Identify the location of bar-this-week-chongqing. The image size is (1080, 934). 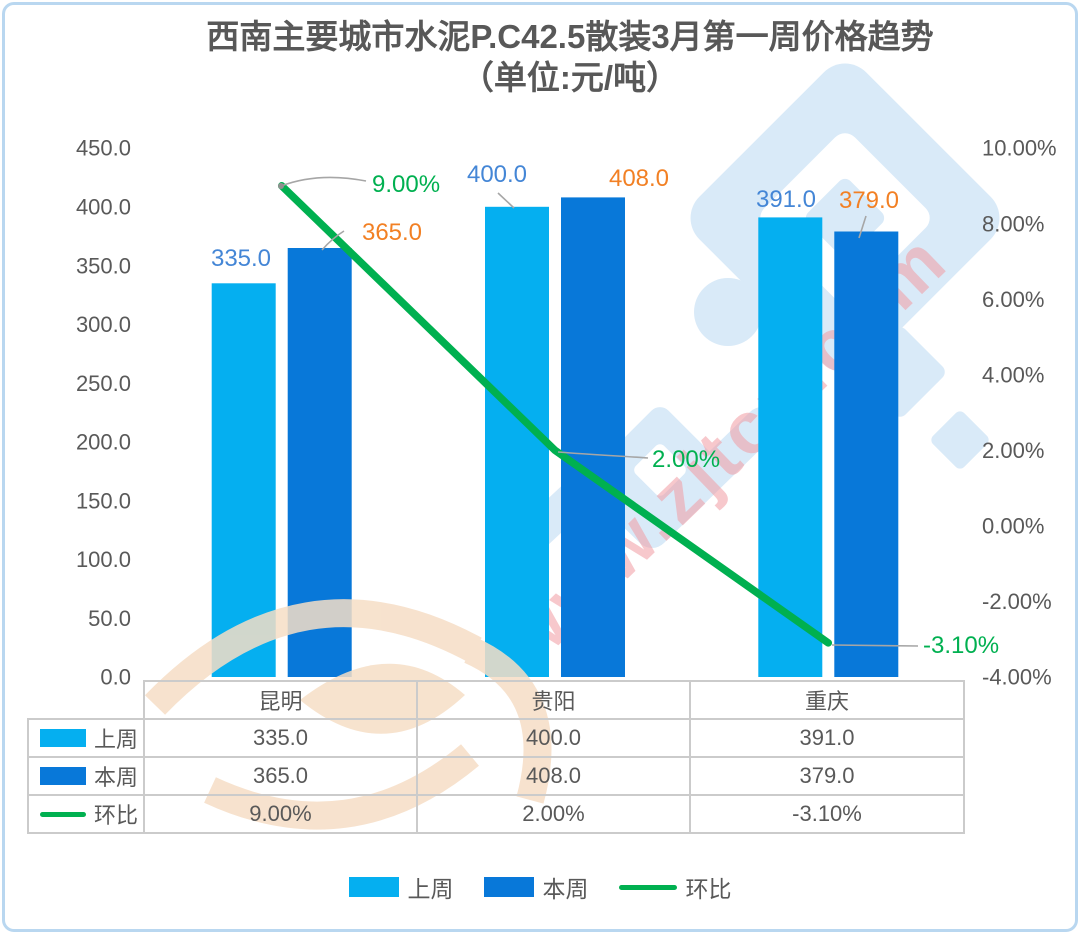
(866, 454).